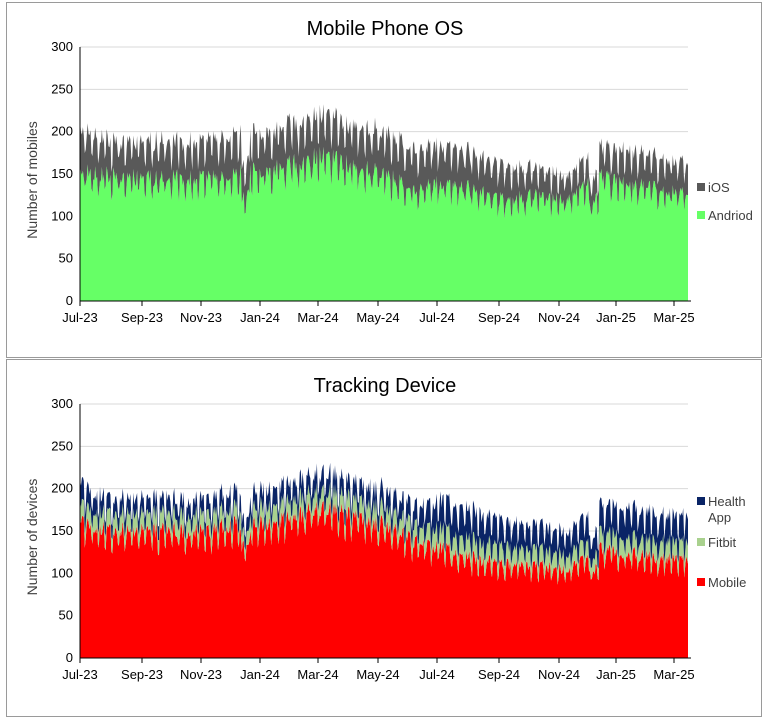  What do you see at coordinates (701, 582) in the screenshot?
I see `legend-swatch-mobile` at bounding box center [701, 582].